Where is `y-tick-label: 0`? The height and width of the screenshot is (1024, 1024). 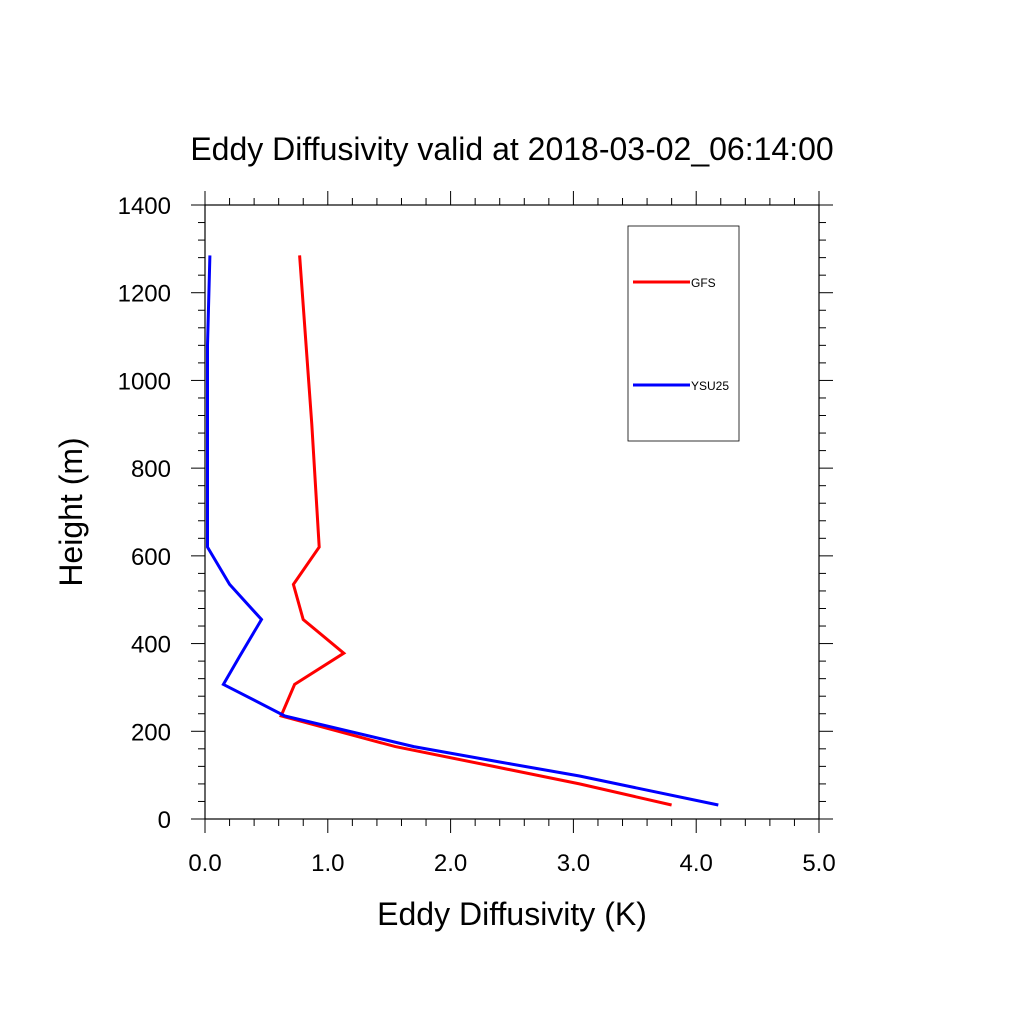 y-tick-label: 0 is located at coordinates (164, 820).